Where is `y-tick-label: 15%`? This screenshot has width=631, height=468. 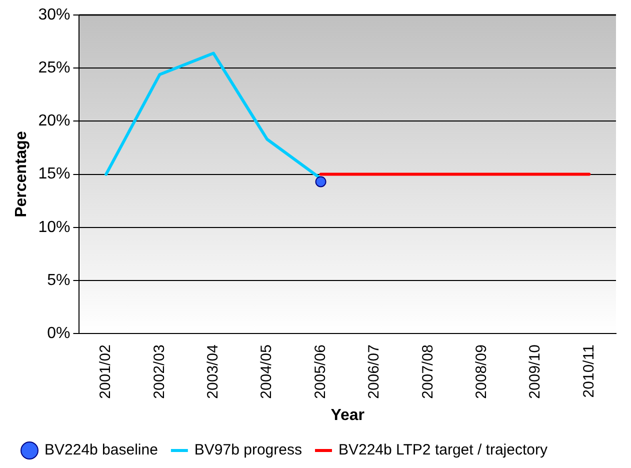
y-tick-label: 15% is located at coordinates (54, 174).